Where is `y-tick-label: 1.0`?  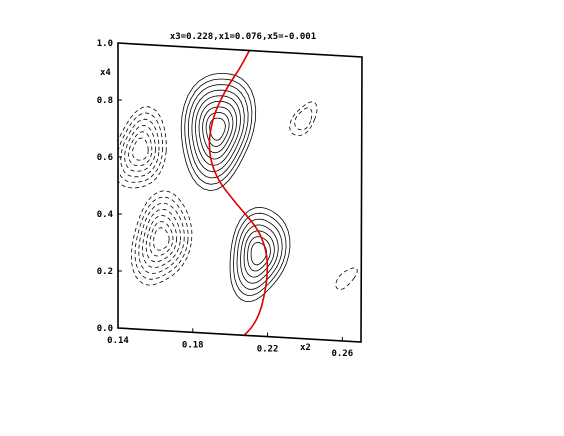
y-tick-label: 1.0 is located at coordinates (105, 44).